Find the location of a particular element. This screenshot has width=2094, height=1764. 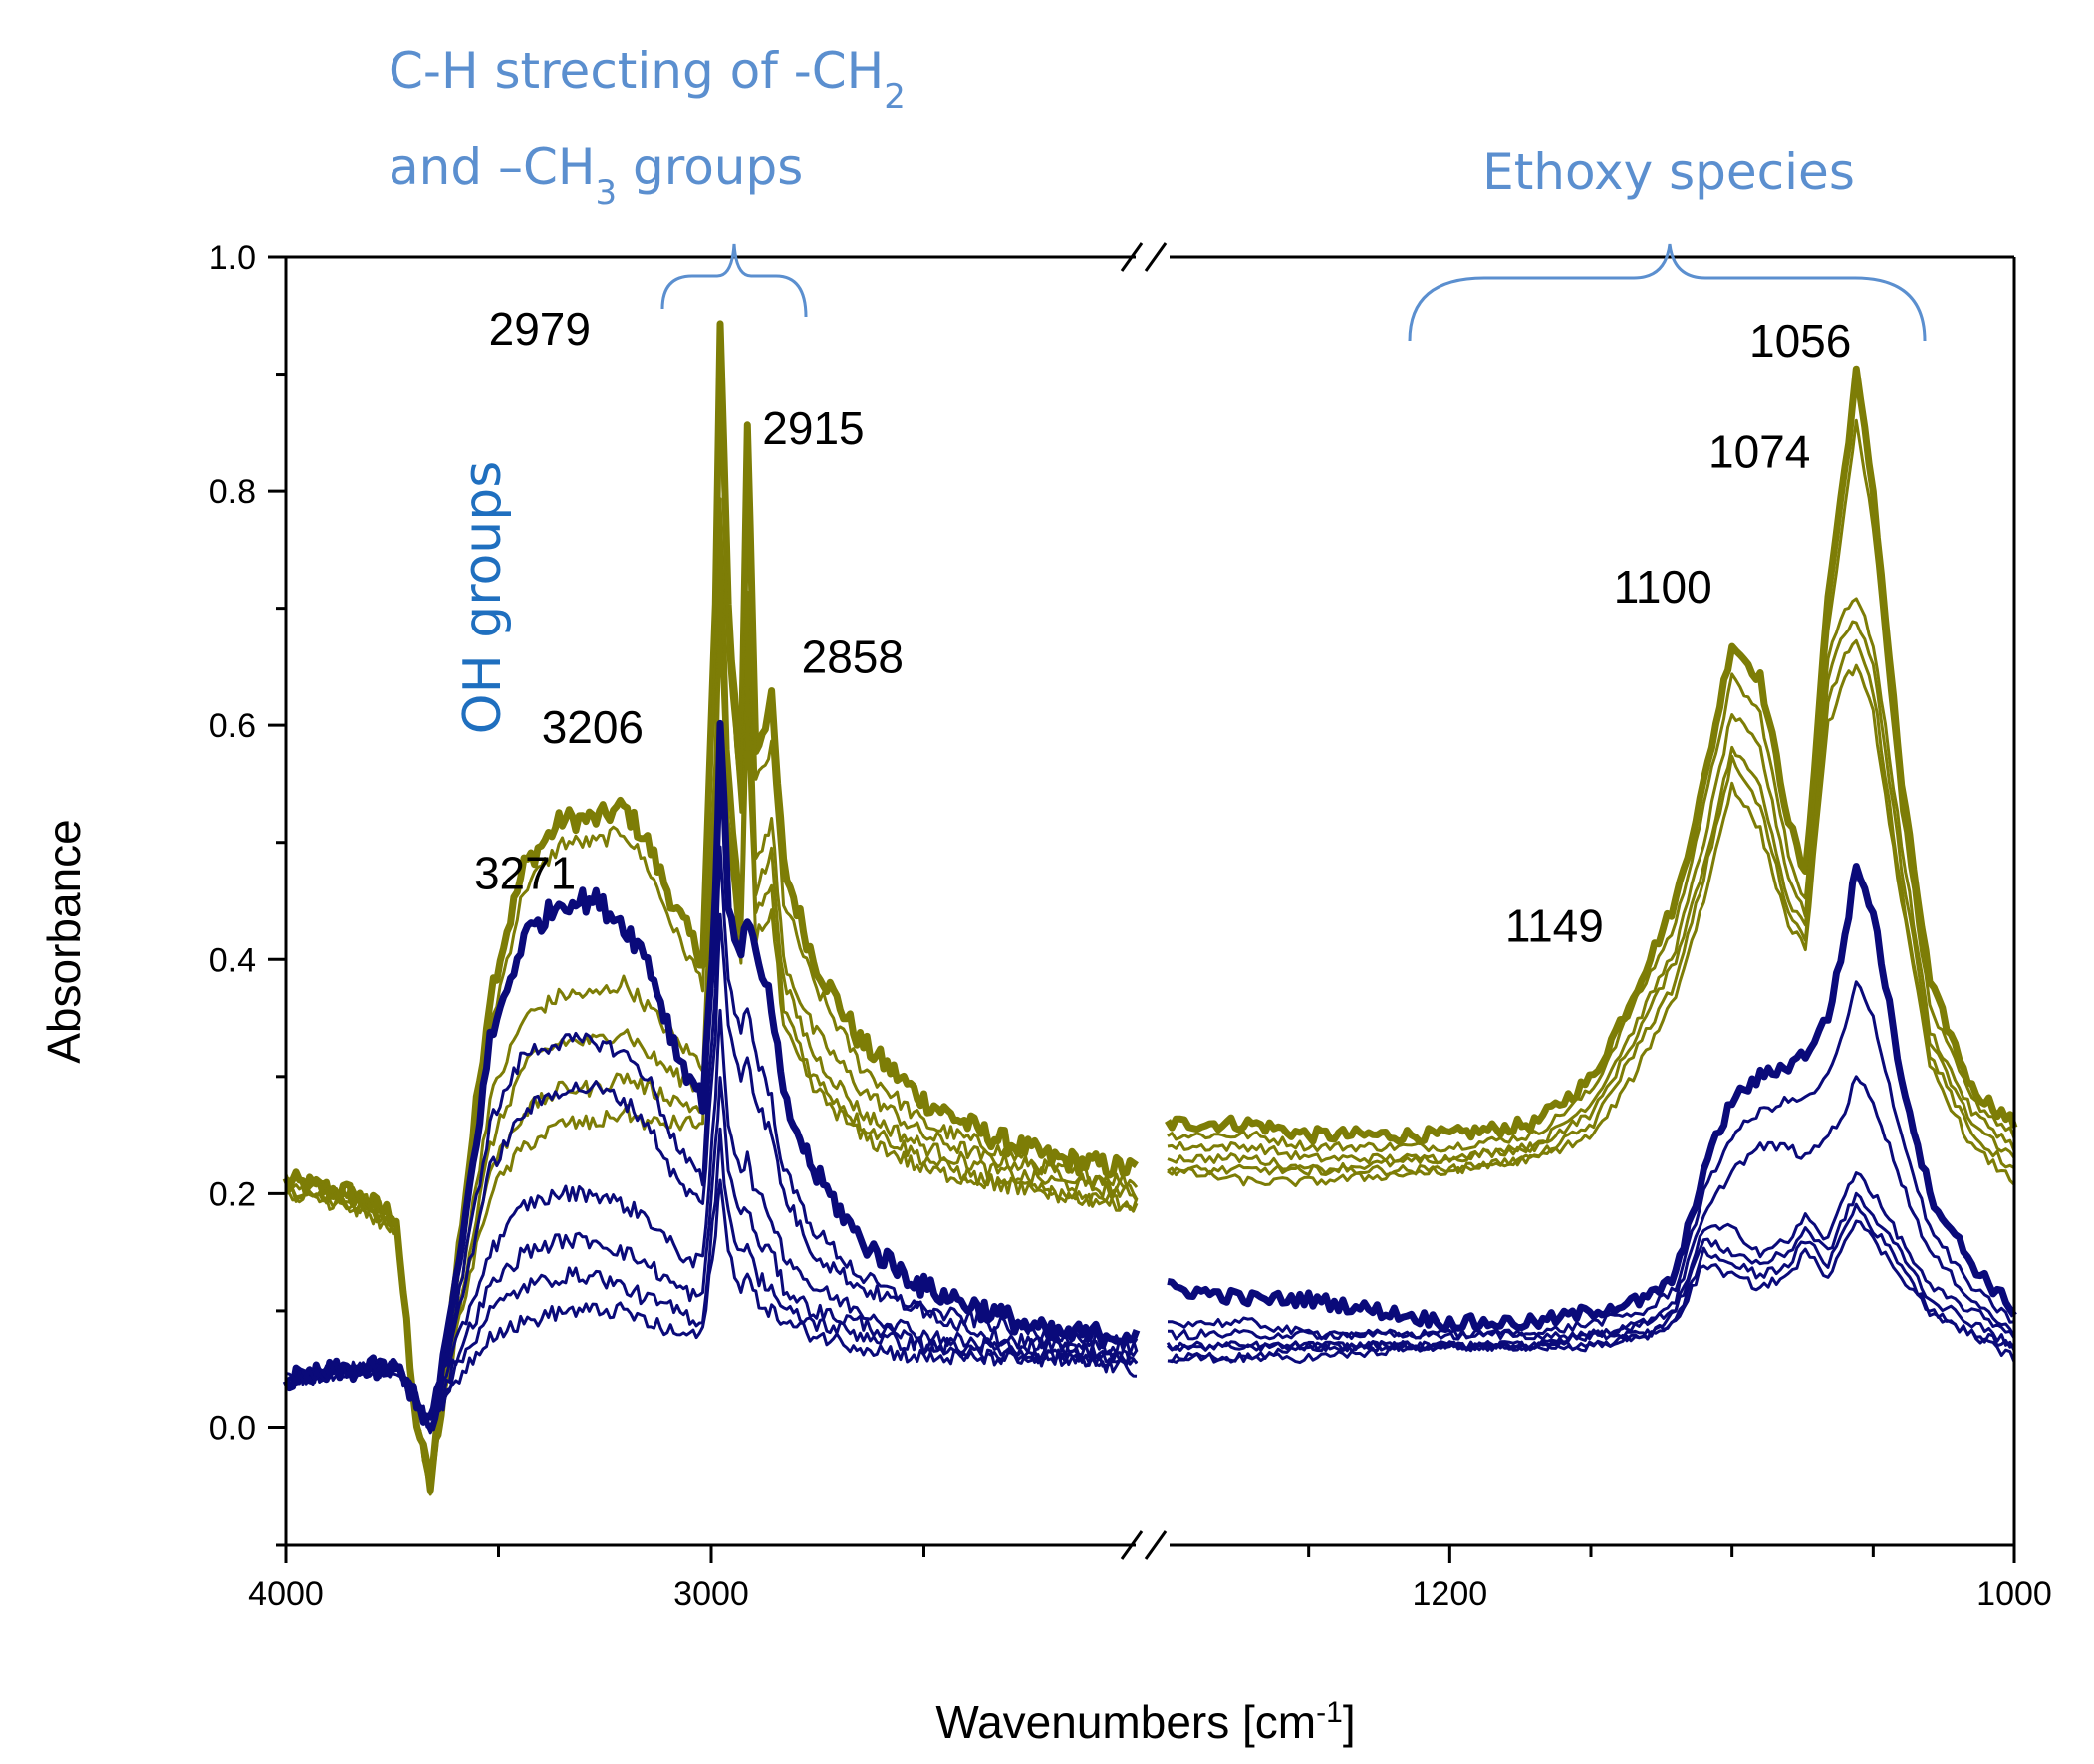

series-navy-2-right is located at coordinates (1591, 1160).